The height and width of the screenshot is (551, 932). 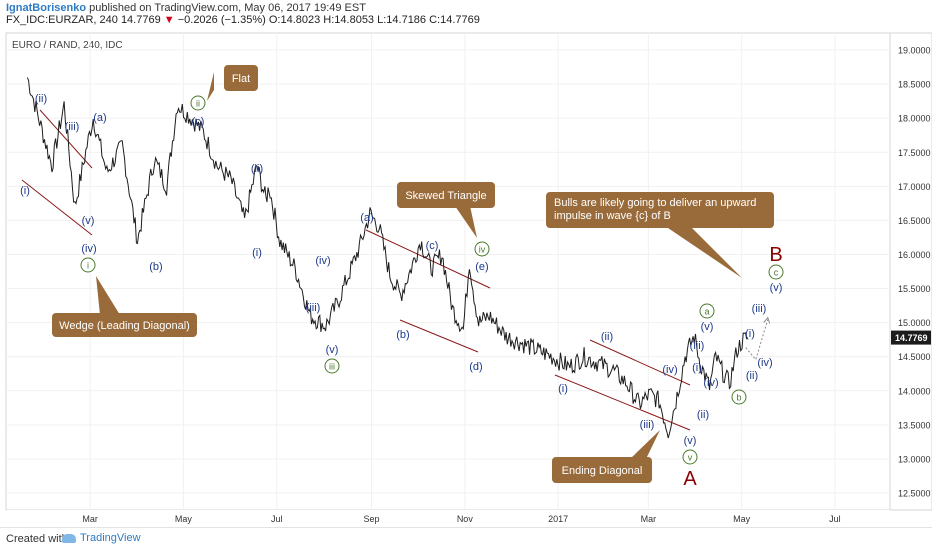 I want to click on wave-label: v, so click(x=690, y=458).